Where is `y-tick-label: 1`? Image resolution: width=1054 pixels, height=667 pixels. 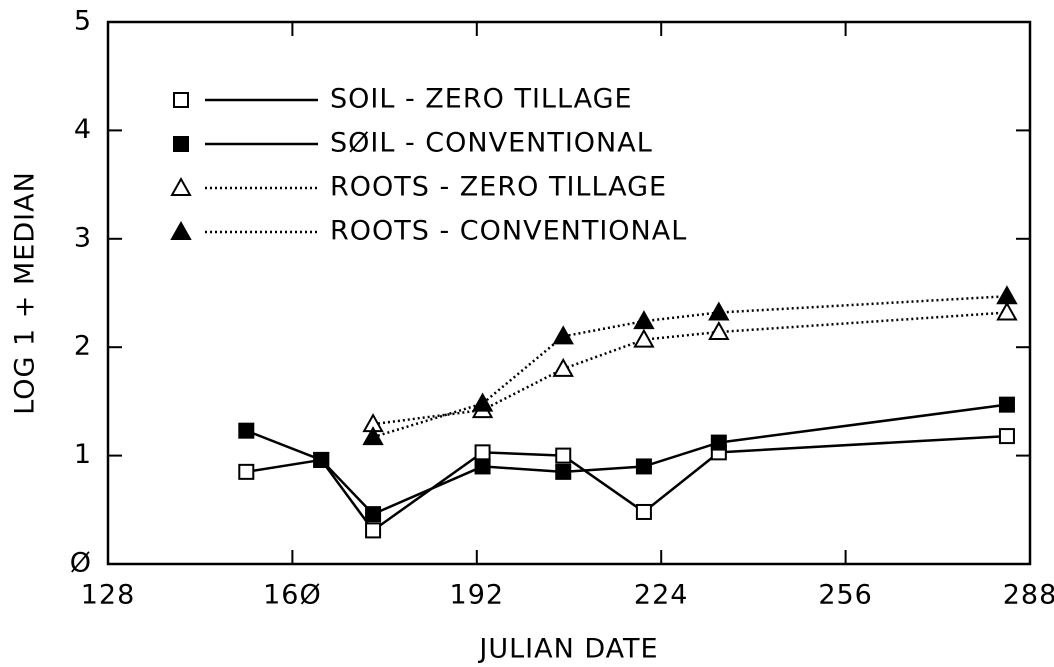
y-tick-label: 1 is located at coordinates (83, 454).